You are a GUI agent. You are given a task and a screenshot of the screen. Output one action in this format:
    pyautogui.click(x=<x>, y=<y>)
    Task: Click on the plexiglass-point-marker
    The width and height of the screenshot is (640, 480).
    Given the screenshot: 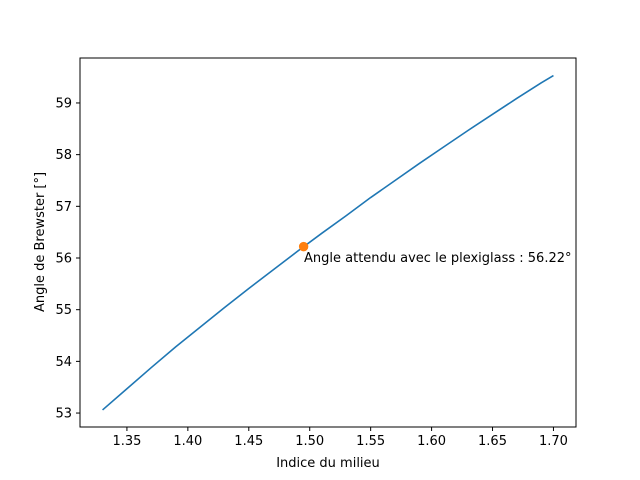 What is the action you would take?
    pyautogui.click(x=303, y=246)
    